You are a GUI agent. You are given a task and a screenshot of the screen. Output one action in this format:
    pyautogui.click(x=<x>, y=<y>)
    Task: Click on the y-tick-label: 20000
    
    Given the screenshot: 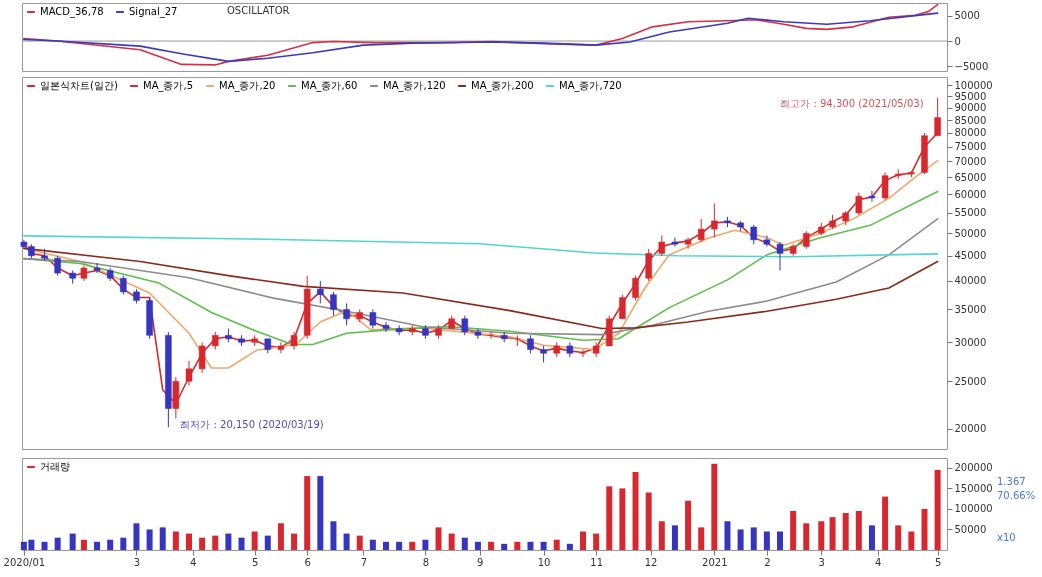 What is the action you would take?
    pyautogui.click(x=970, y=429)
    